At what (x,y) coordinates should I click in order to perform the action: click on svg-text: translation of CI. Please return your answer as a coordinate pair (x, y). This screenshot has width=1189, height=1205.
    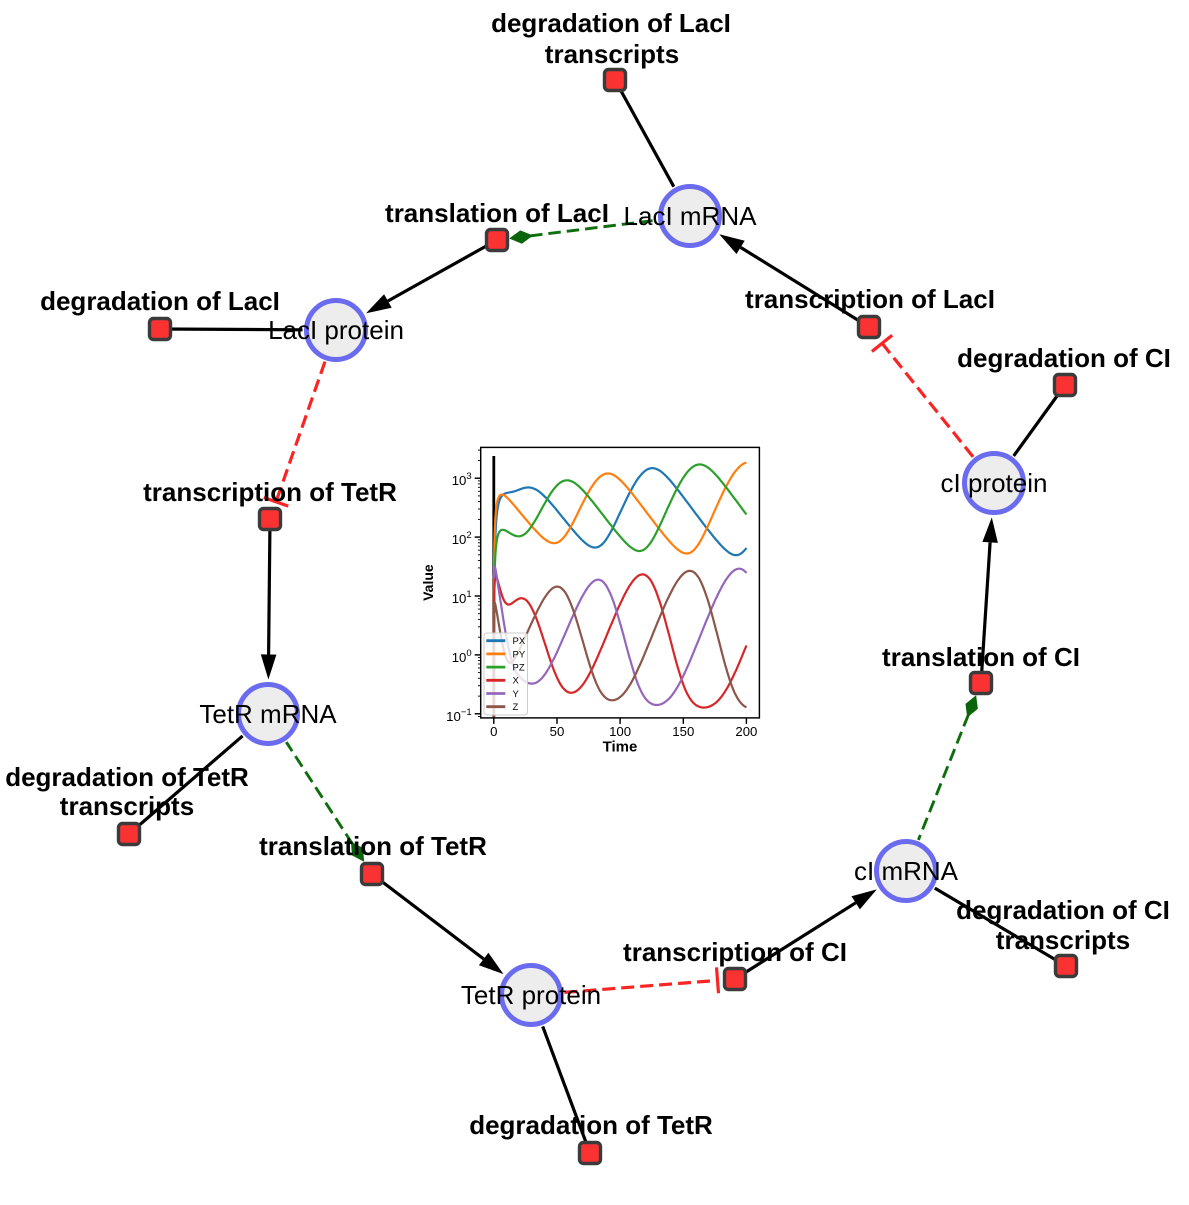
    Looking at the image, I should click on (981, 657).